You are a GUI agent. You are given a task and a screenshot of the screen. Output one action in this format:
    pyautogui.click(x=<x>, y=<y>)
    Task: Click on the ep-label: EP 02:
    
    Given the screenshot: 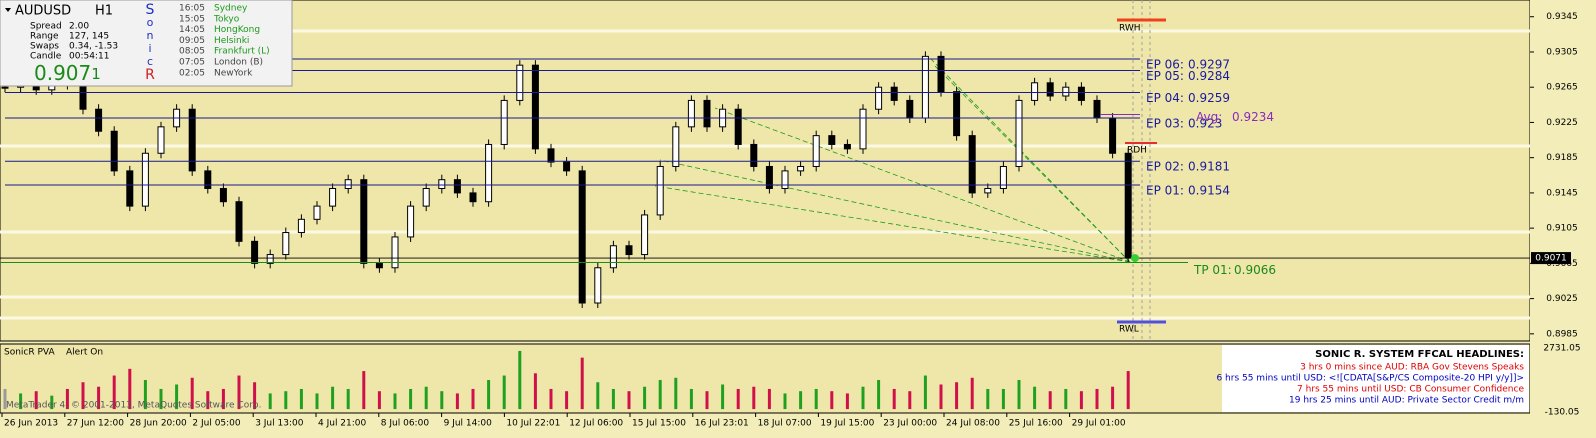 What is the action you would take?
    pyautogui.click(x=1165, y=167)
    